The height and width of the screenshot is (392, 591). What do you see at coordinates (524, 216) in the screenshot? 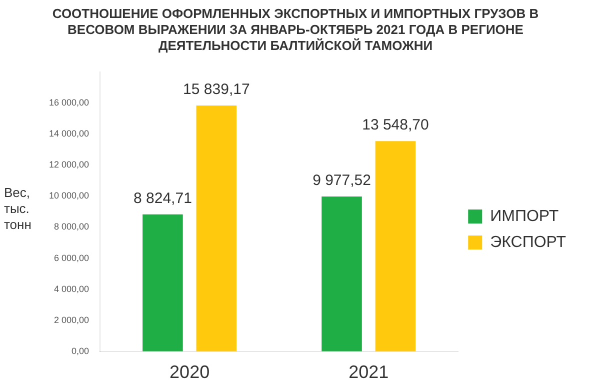
I see `legend-label: ИМПОРТ` at bounding box center [524, 216].